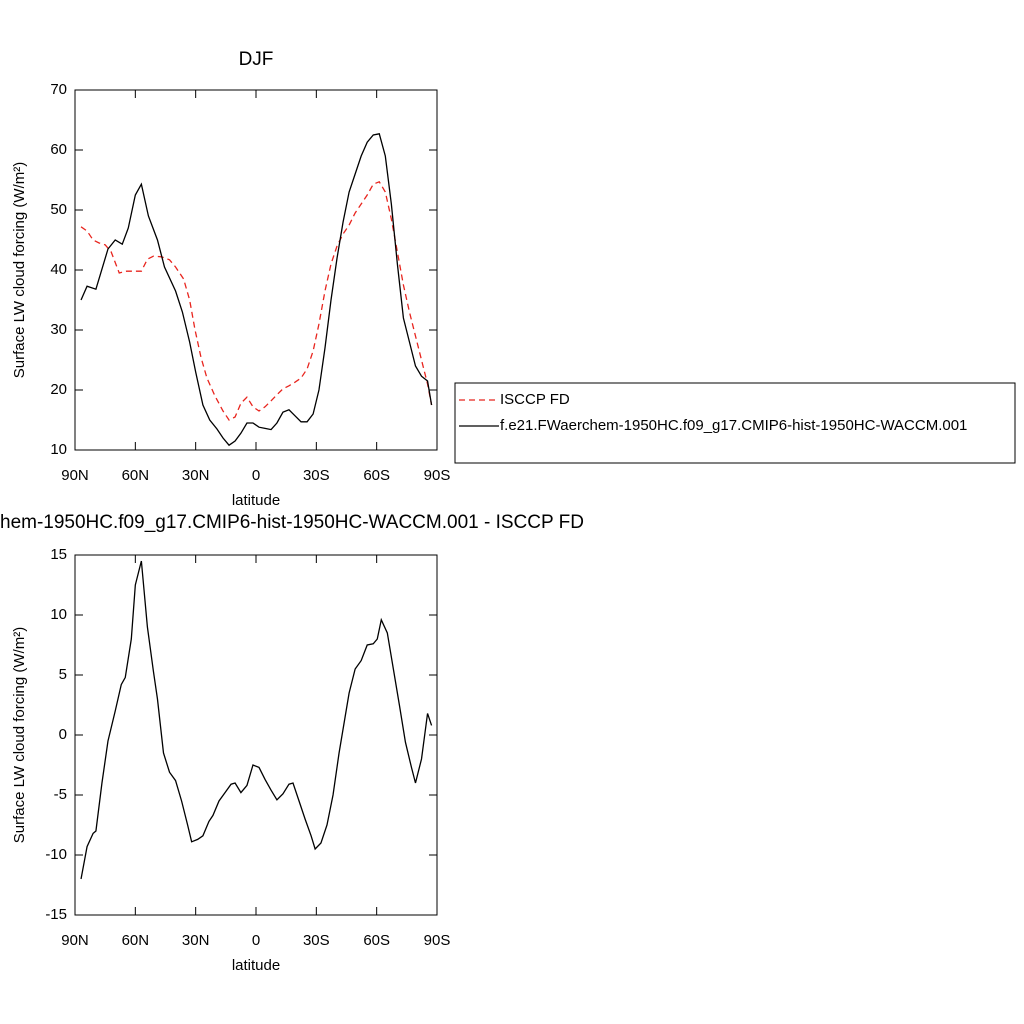 This screenshot has width=1024, height=1024. What do you see at coordinates (58, 269) in the screenshot?
I see `y-tick-label: 40` at bounding box center [58, 269].